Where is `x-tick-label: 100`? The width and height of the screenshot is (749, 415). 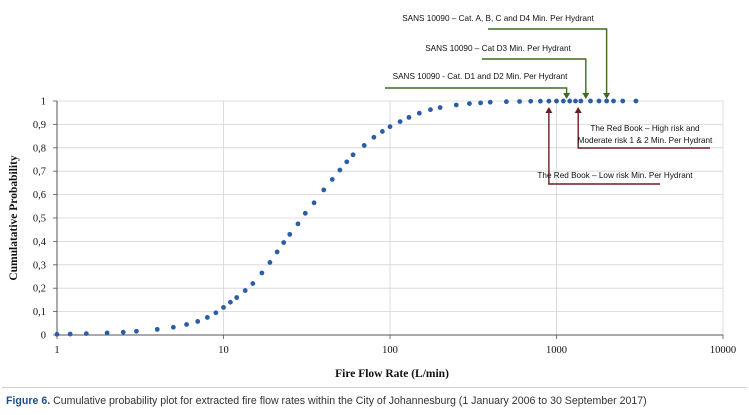
x-tick-label: 100 is located at coordinates (390, 350).